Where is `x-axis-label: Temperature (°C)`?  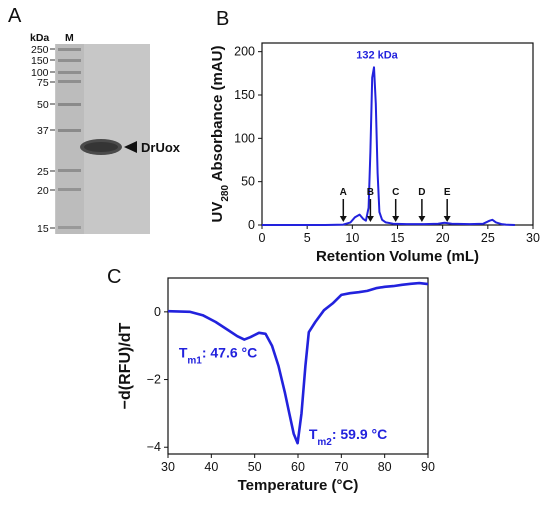
x-axis-label: Temperature (°C) is located at coordinates (298, 485).